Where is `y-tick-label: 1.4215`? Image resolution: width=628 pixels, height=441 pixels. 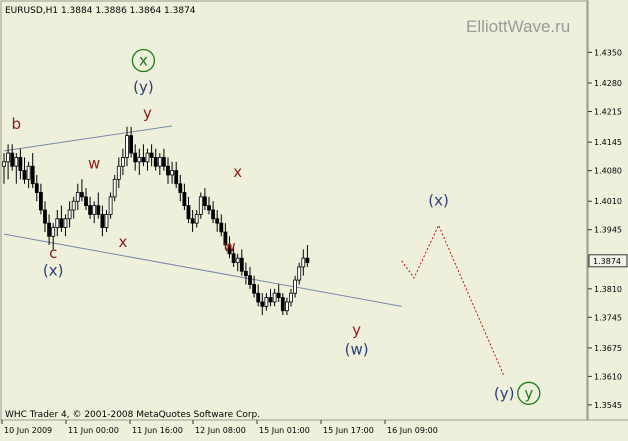 y-tick-label: 1.4215 is located at coordinates (608, 111).